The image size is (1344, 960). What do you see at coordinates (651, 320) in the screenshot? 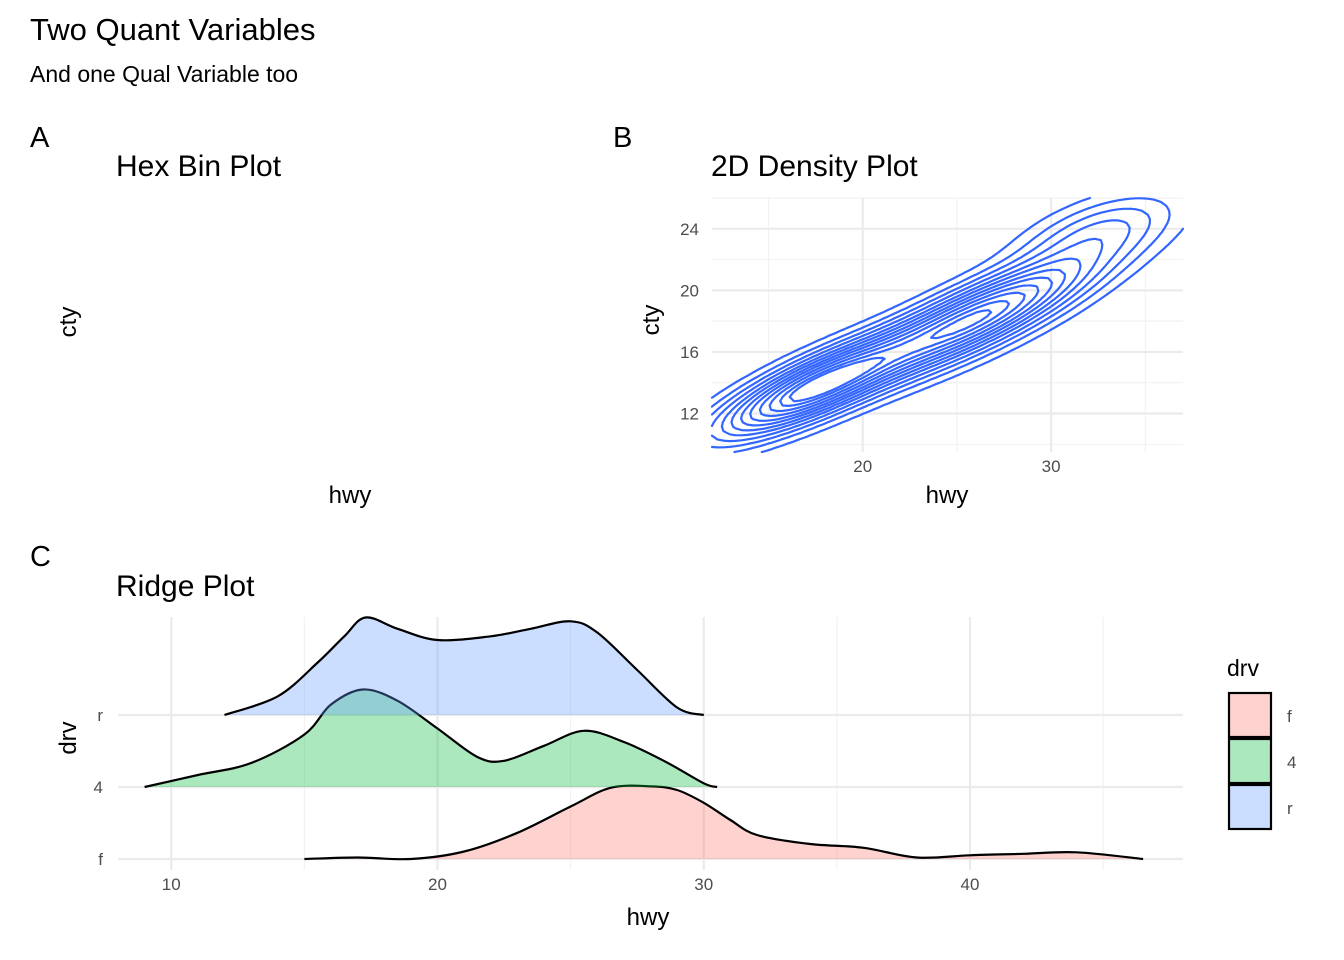
I see `panel-b-ylabel: cty` at bounding box center [651, 320].